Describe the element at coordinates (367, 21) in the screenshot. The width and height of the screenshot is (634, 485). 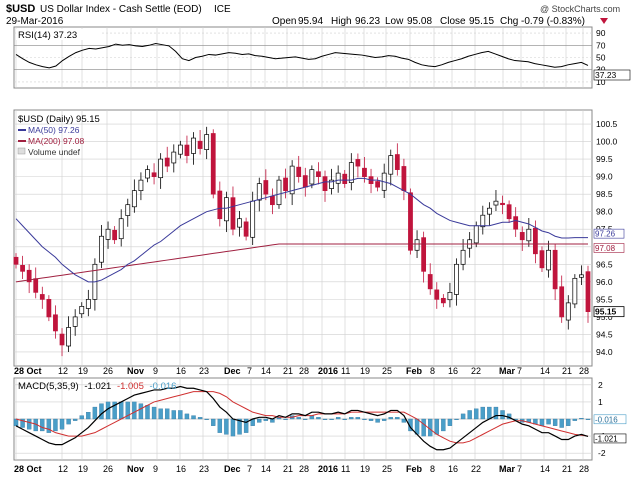
I see `high-value: 96.23` at that location.